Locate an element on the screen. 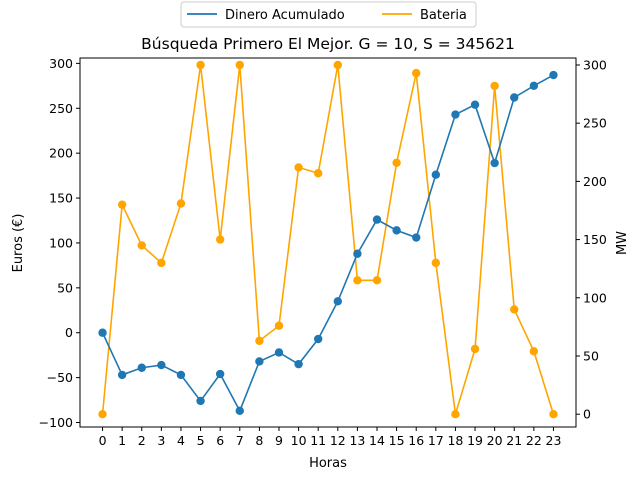  y-left-tick-label: 300 is located at coordinates (61, 63).